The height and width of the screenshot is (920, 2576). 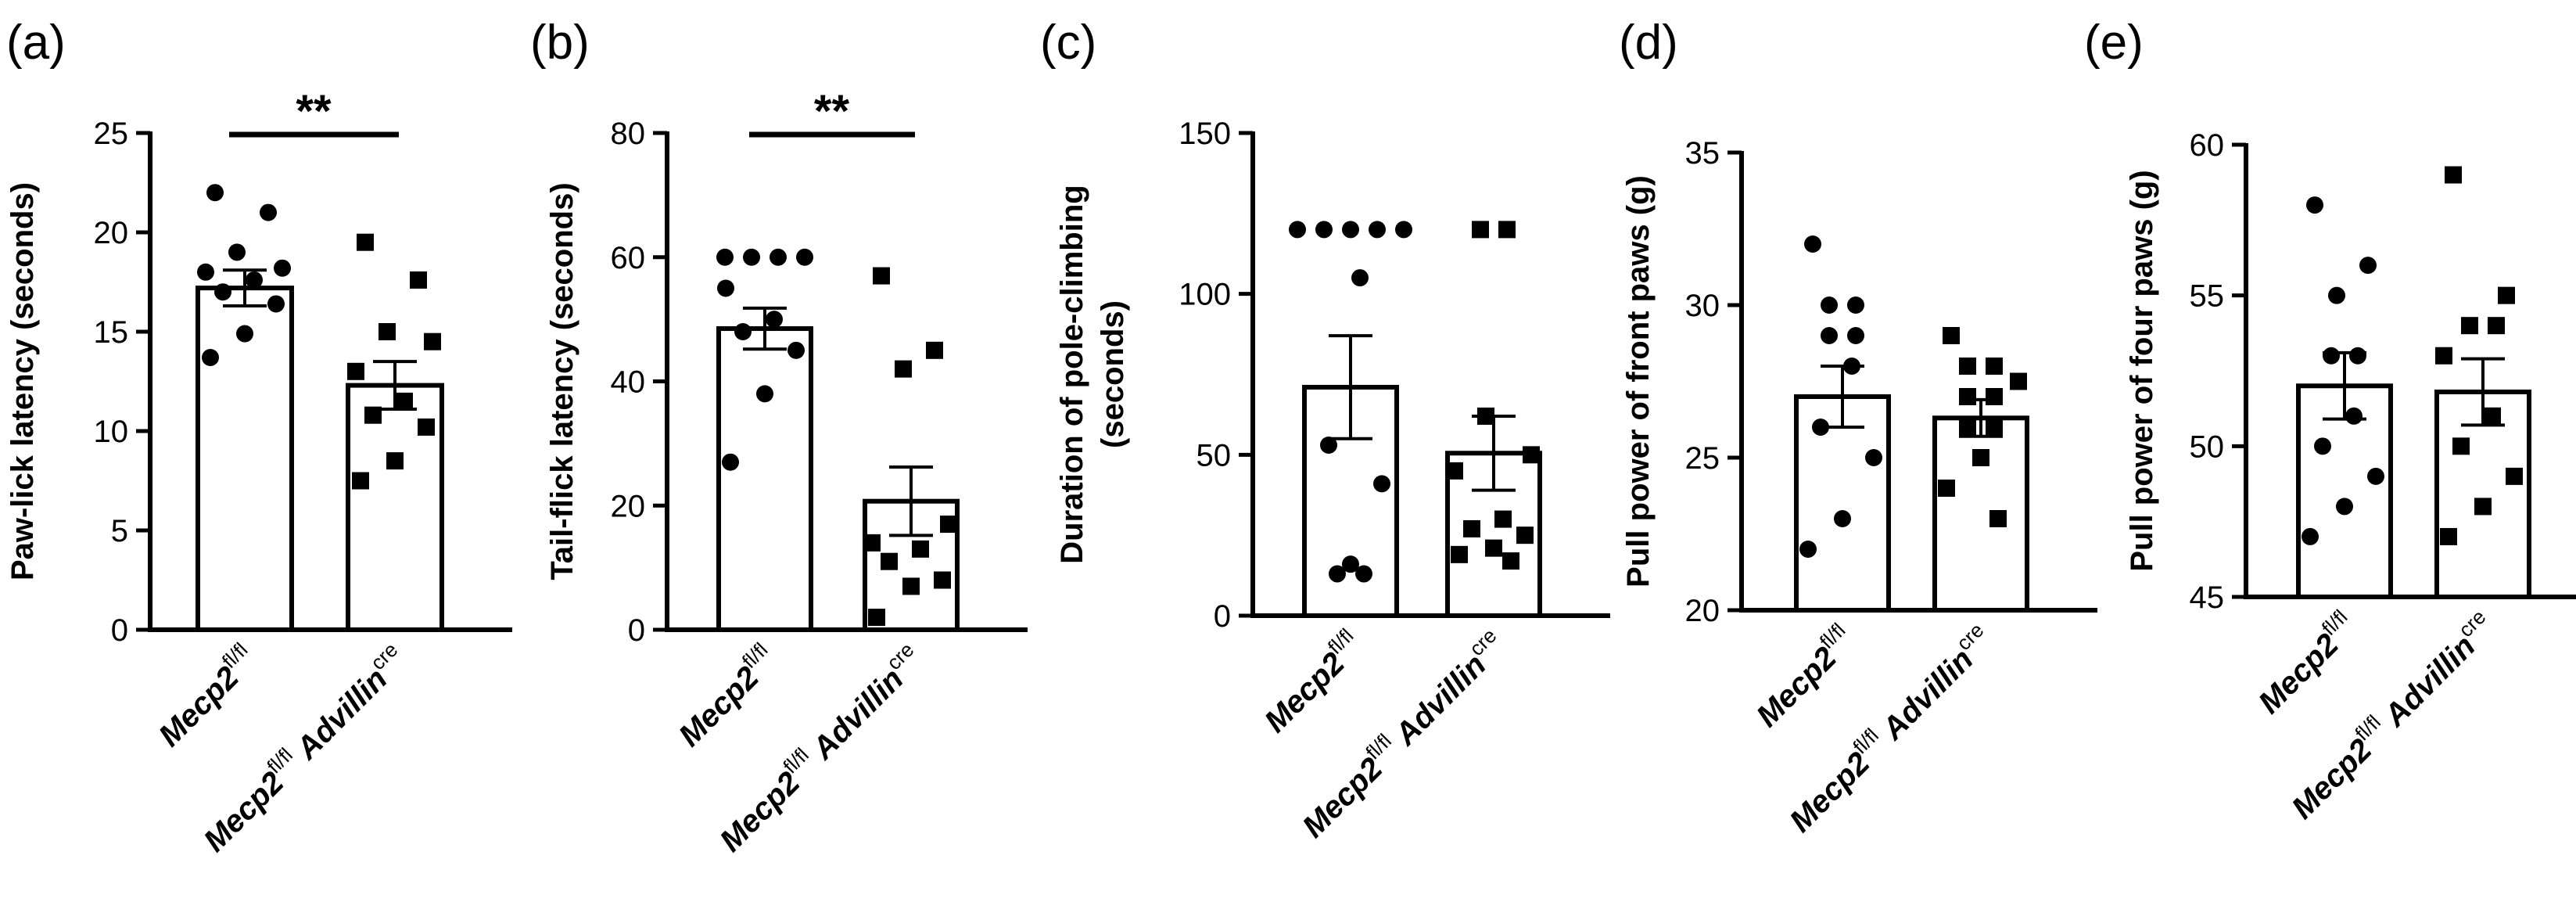 I want to click on y-axis-label: Paw-lick latency (seconds), so click(x=23, y=381).